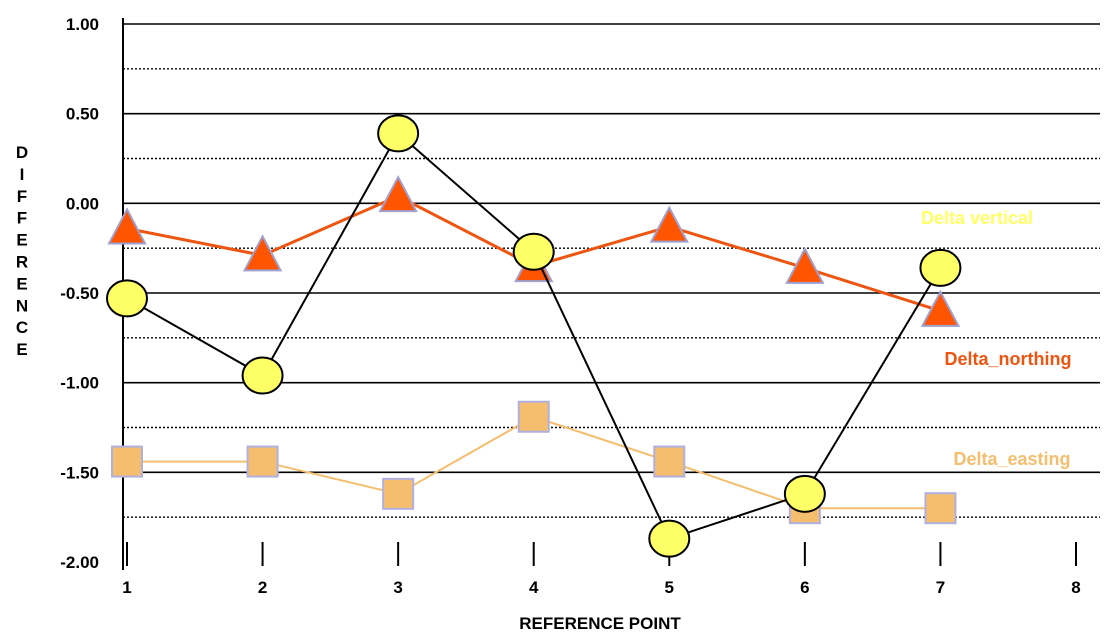 This screenshot has height=636, width=1105. What do you see at coordinates (22, 305) in the screenshot?
I see `y-axis-title-letter: N` at bounding box center [22, 305].